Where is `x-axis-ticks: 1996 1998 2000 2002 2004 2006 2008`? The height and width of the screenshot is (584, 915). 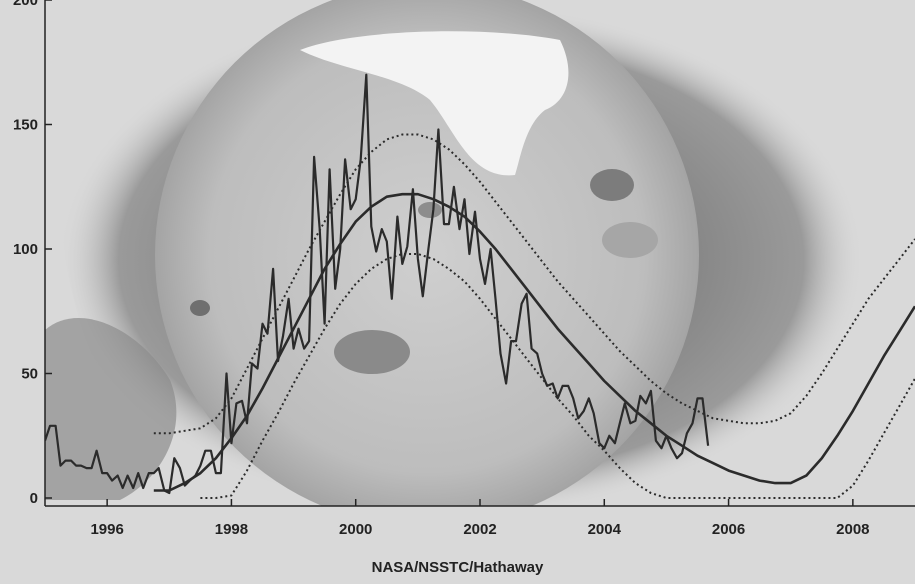
x-axis-ticks: 1996 1998 2000 2002 2004 2006 2008 is located at coordinates (480, 518).